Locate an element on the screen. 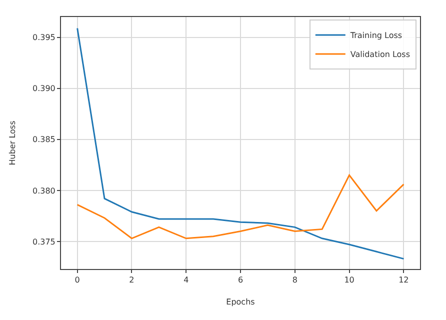  legend-label: Validation Loss is located at coordinates (380, 55).